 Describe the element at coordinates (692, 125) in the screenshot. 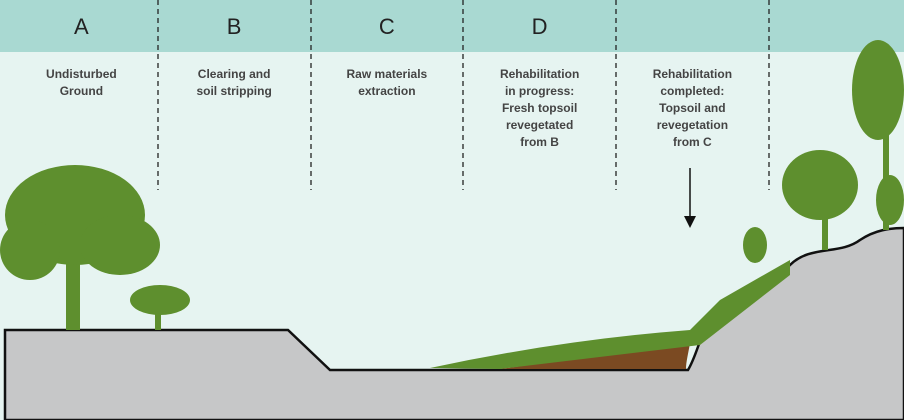

I see `stage-description: revegetation` at that location.